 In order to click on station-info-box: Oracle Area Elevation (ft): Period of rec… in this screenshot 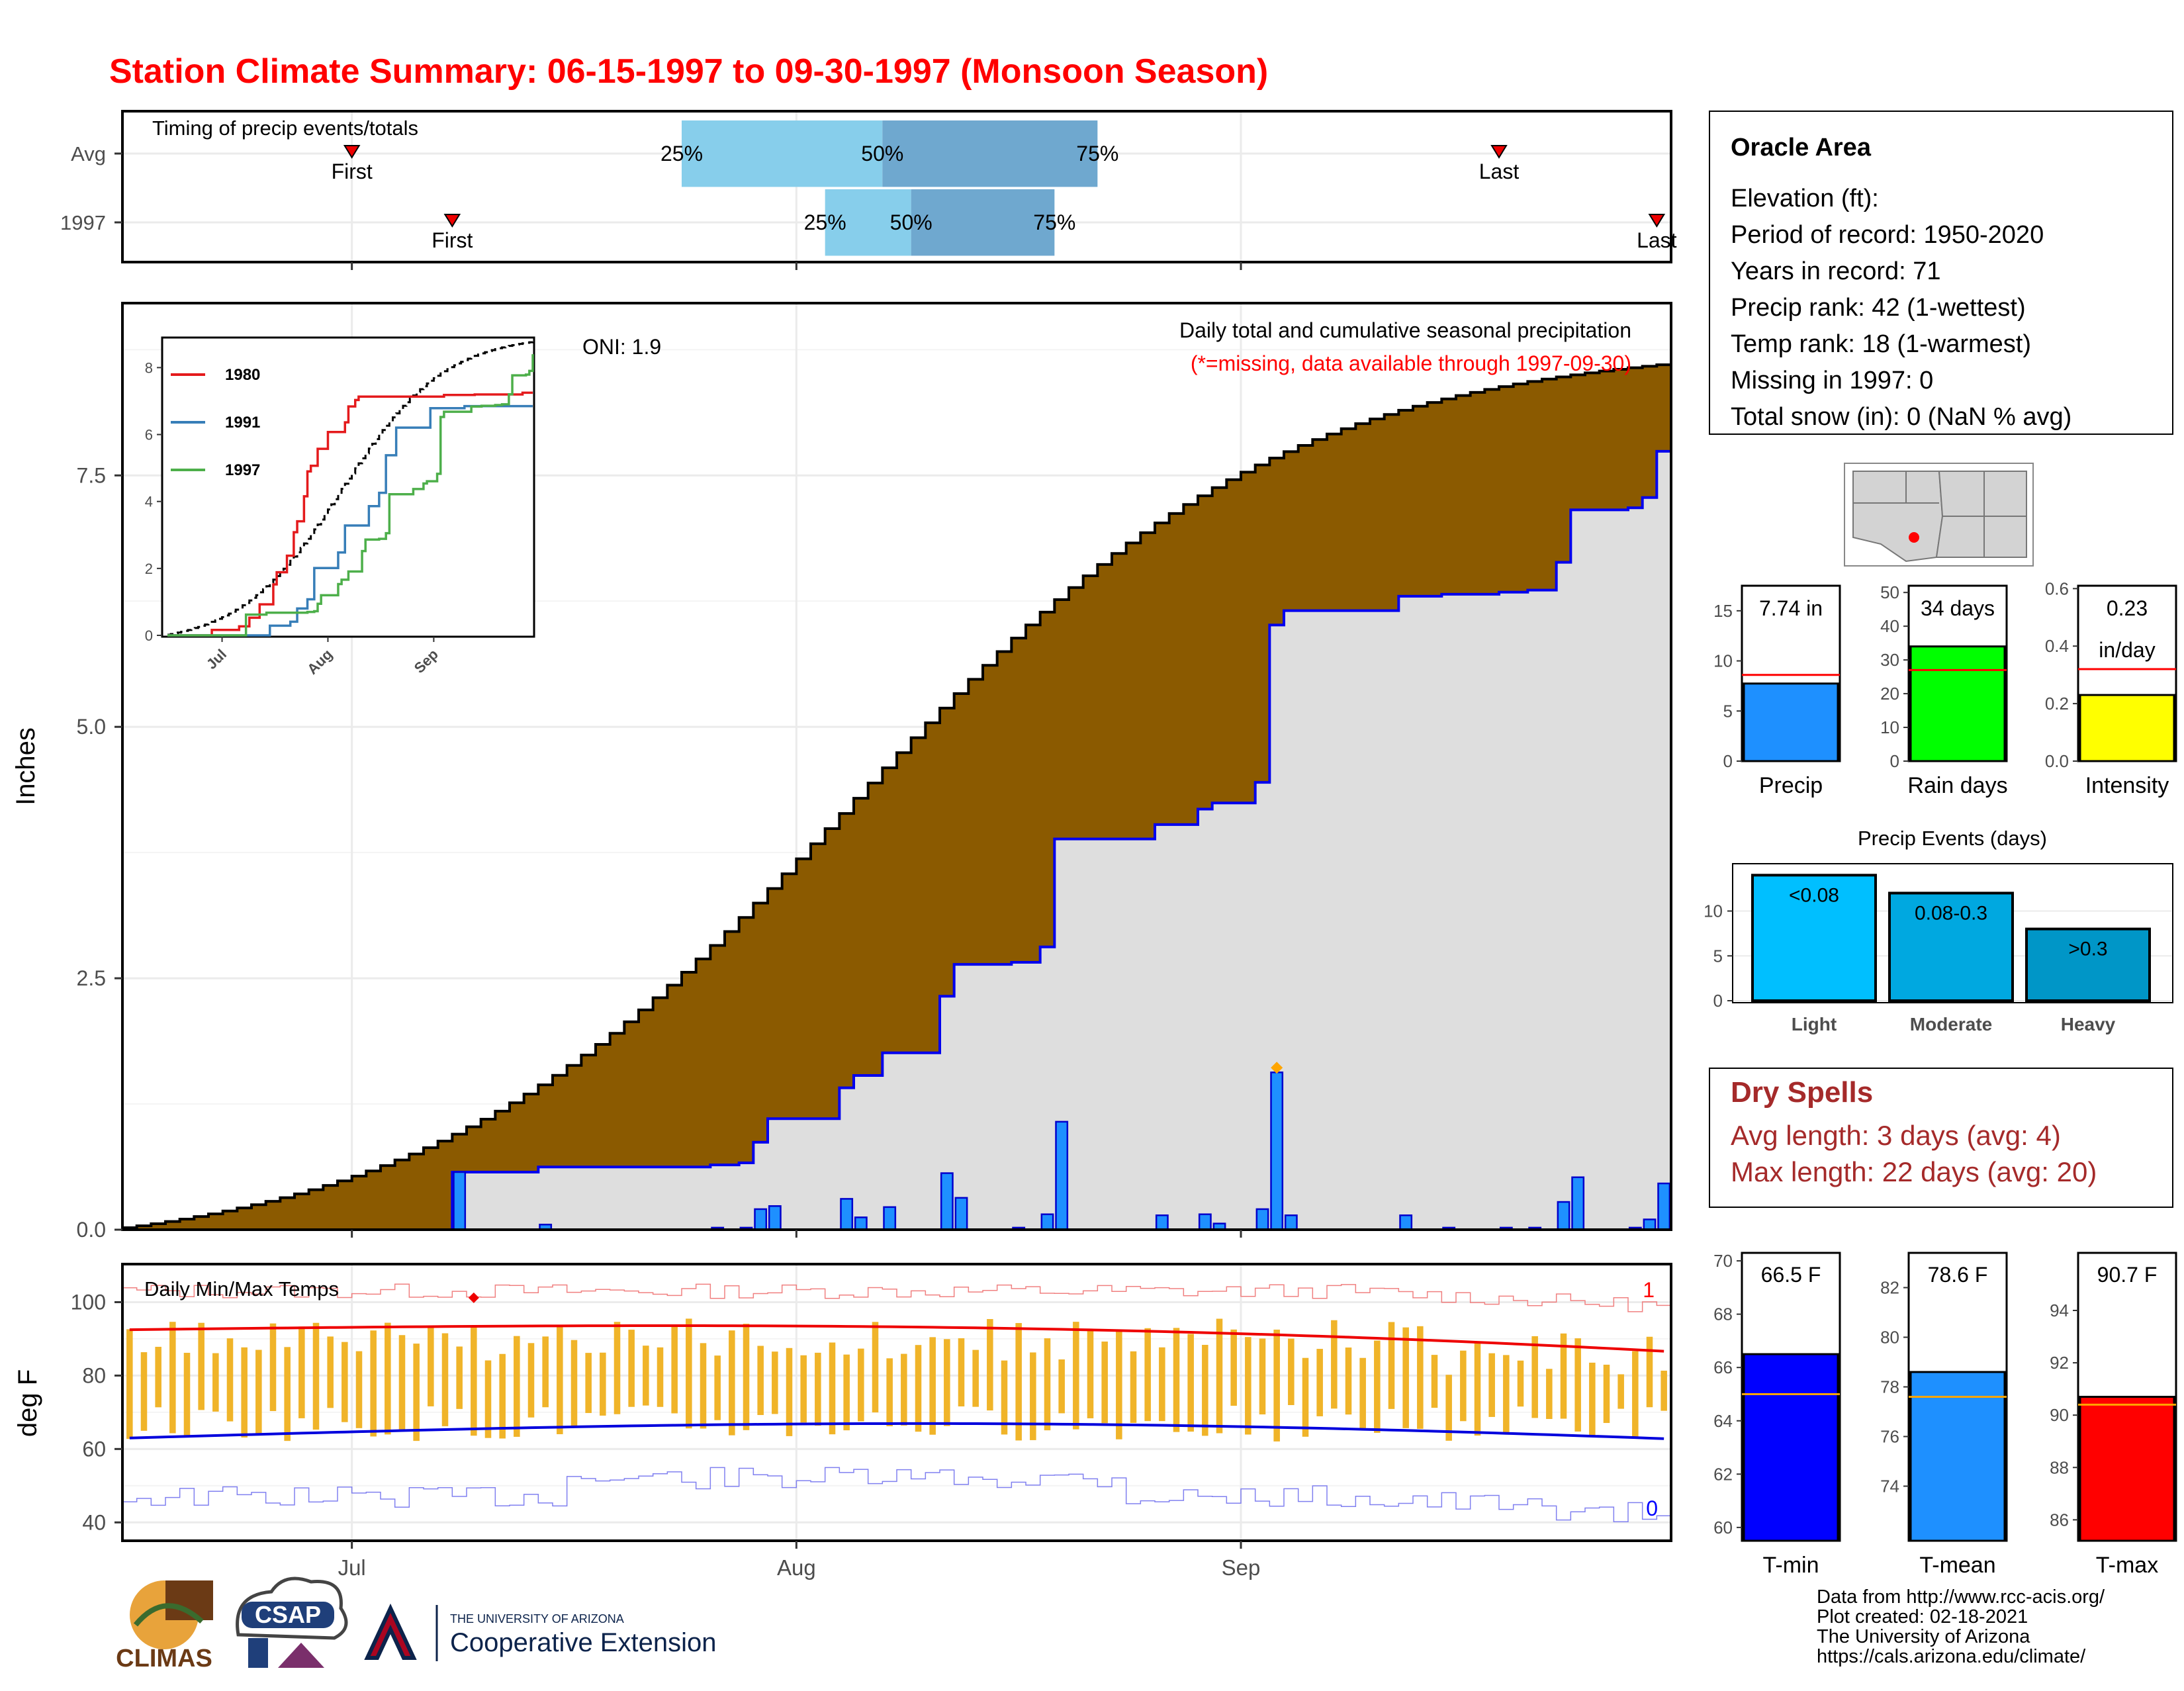, I will do `click(1941, 273)`.